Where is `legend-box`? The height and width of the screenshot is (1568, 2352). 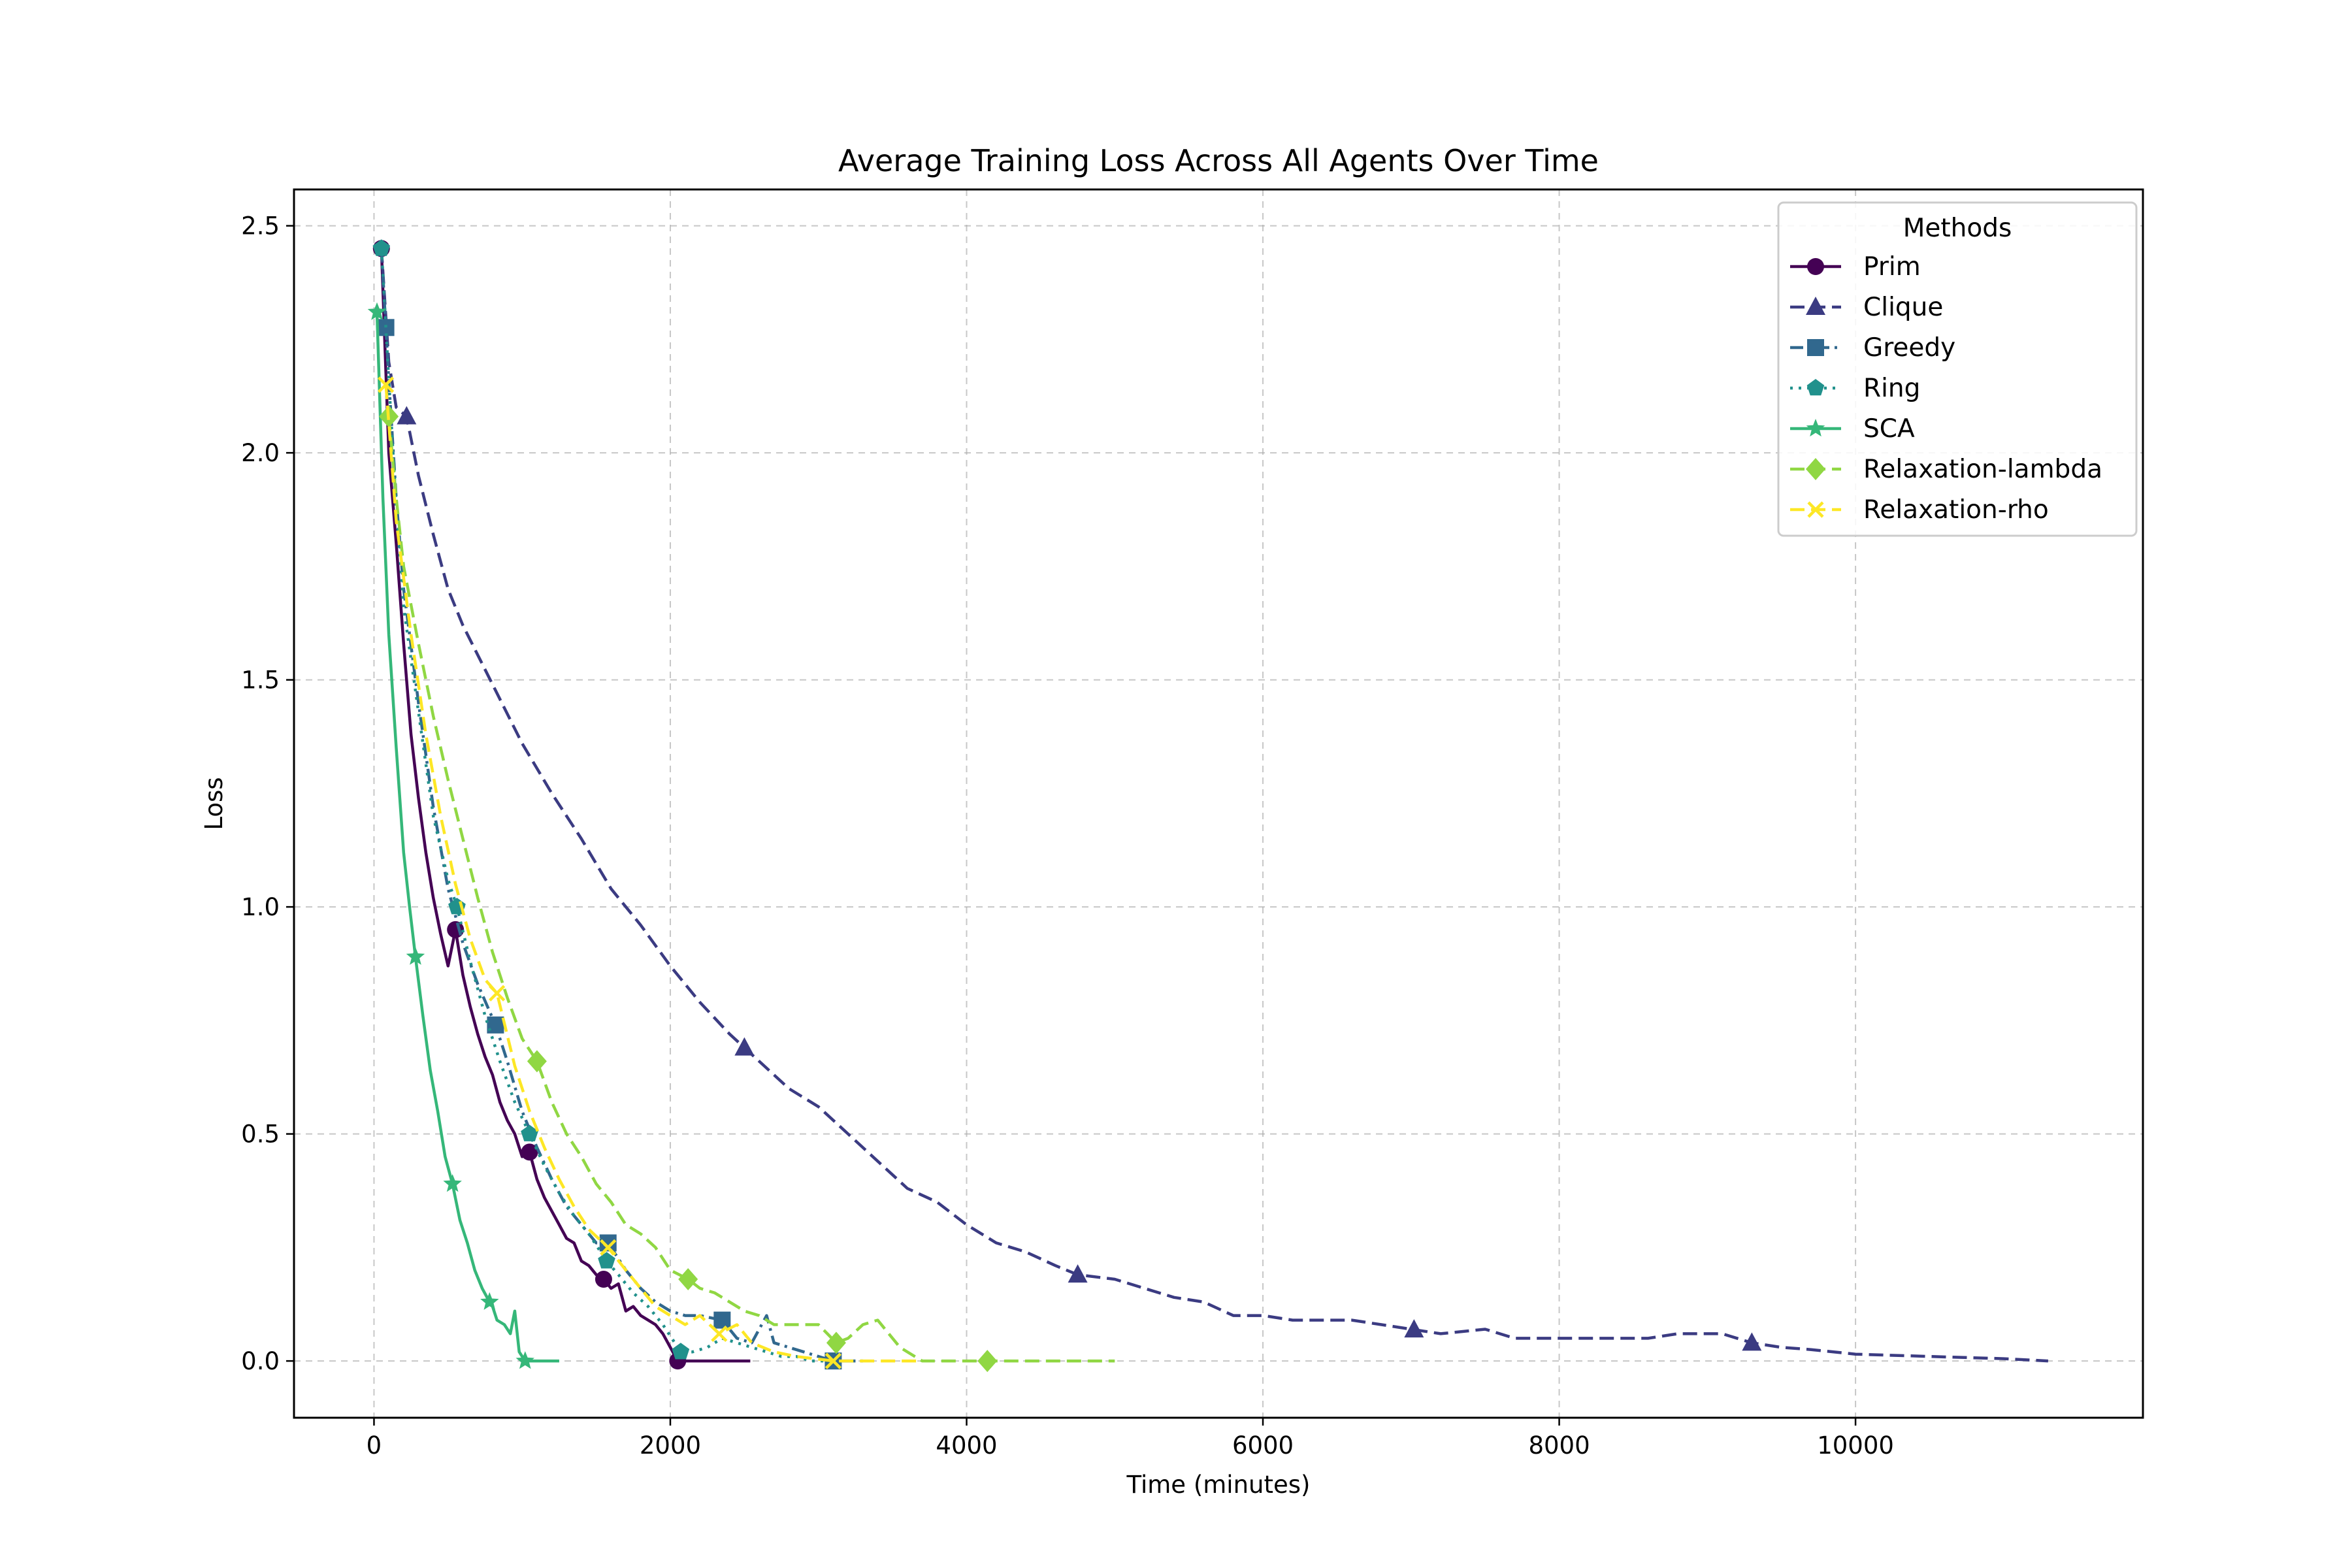 legend-box is located at coordinates (1957, 369).